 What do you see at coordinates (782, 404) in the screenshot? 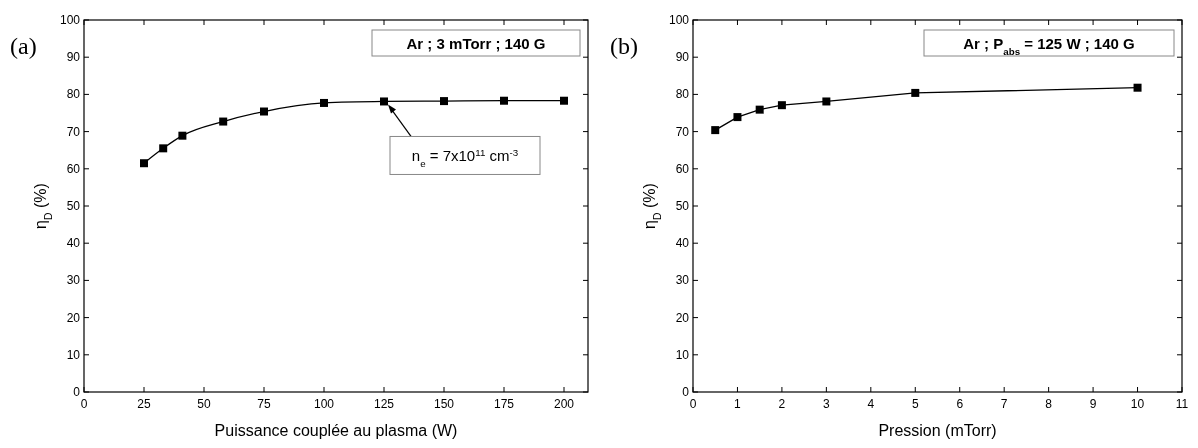
I see `x-tick-label: 2` at bounding box center [782, 404].